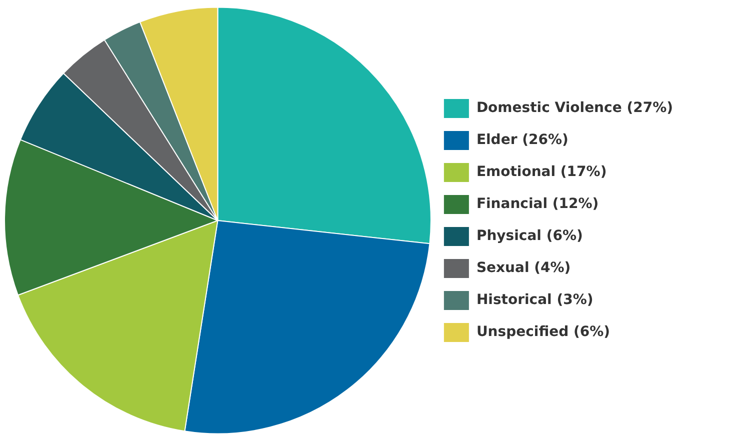 The height and width of the screenshot is (439, 743). Describe the element at coordinates (543, 332) in the screenshot. I see `legend-label: Unspecified (6%)` at that location.